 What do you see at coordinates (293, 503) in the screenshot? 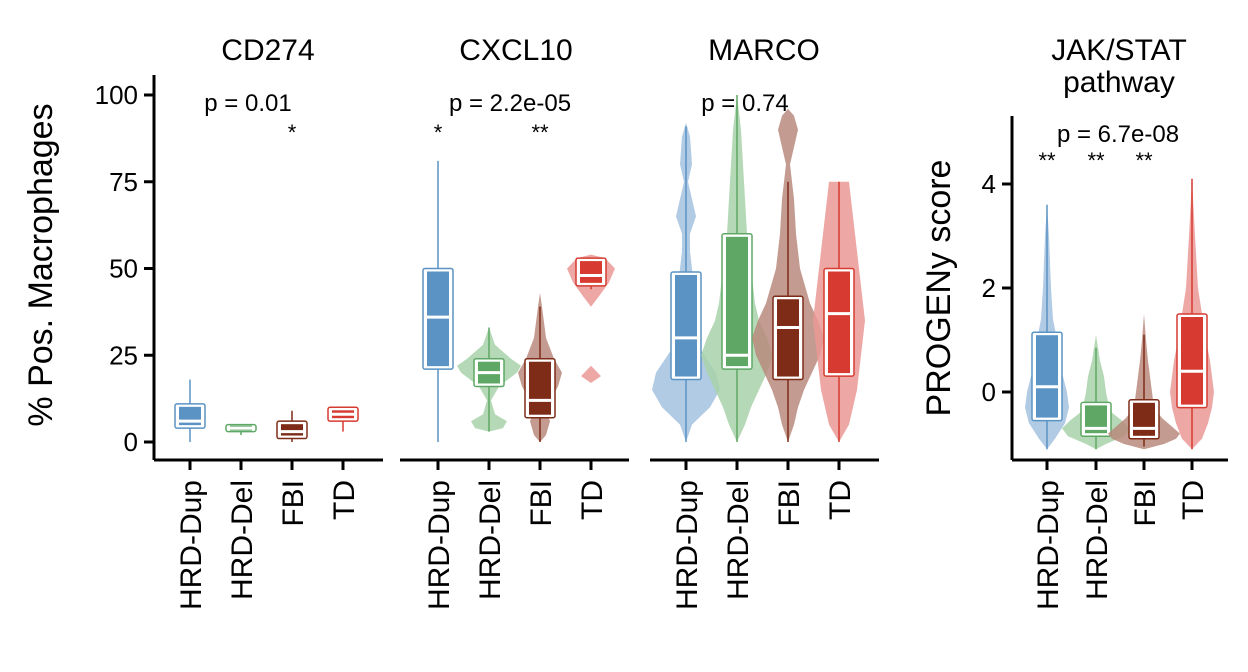
I see `x-tick-label-0-fbi: FBI` at bounding box center [293, 503].